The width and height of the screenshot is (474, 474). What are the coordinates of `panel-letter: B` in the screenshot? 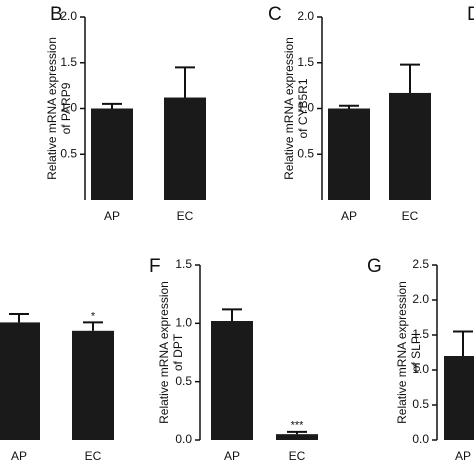 It's located at (56, 14).